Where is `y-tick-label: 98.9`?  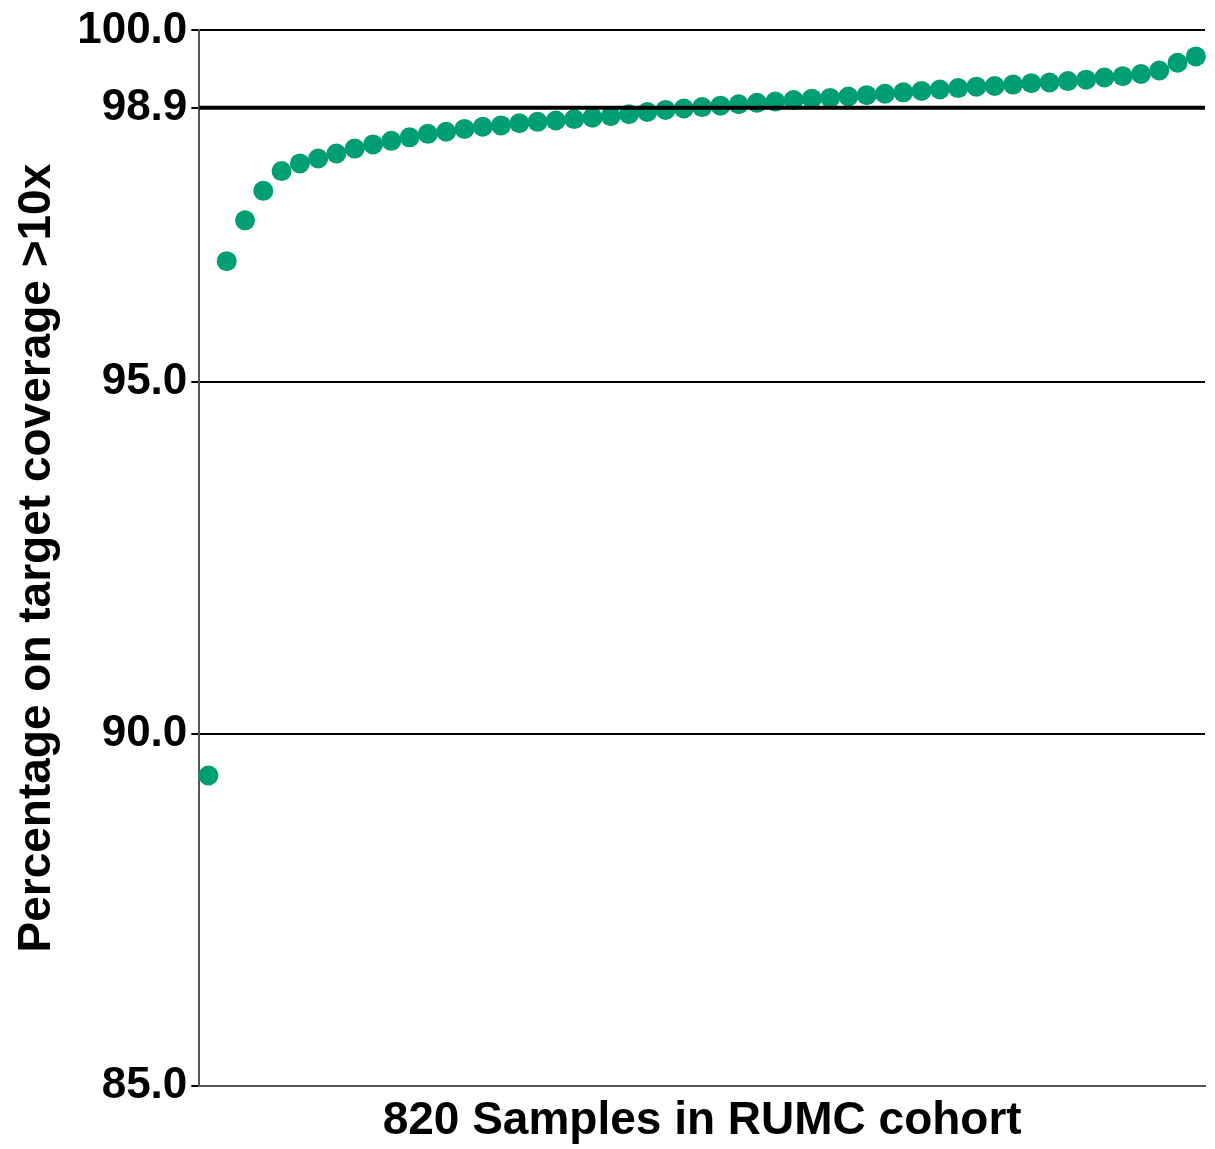 y-tick-label: 98.9 is located at coordinates (144, 104).